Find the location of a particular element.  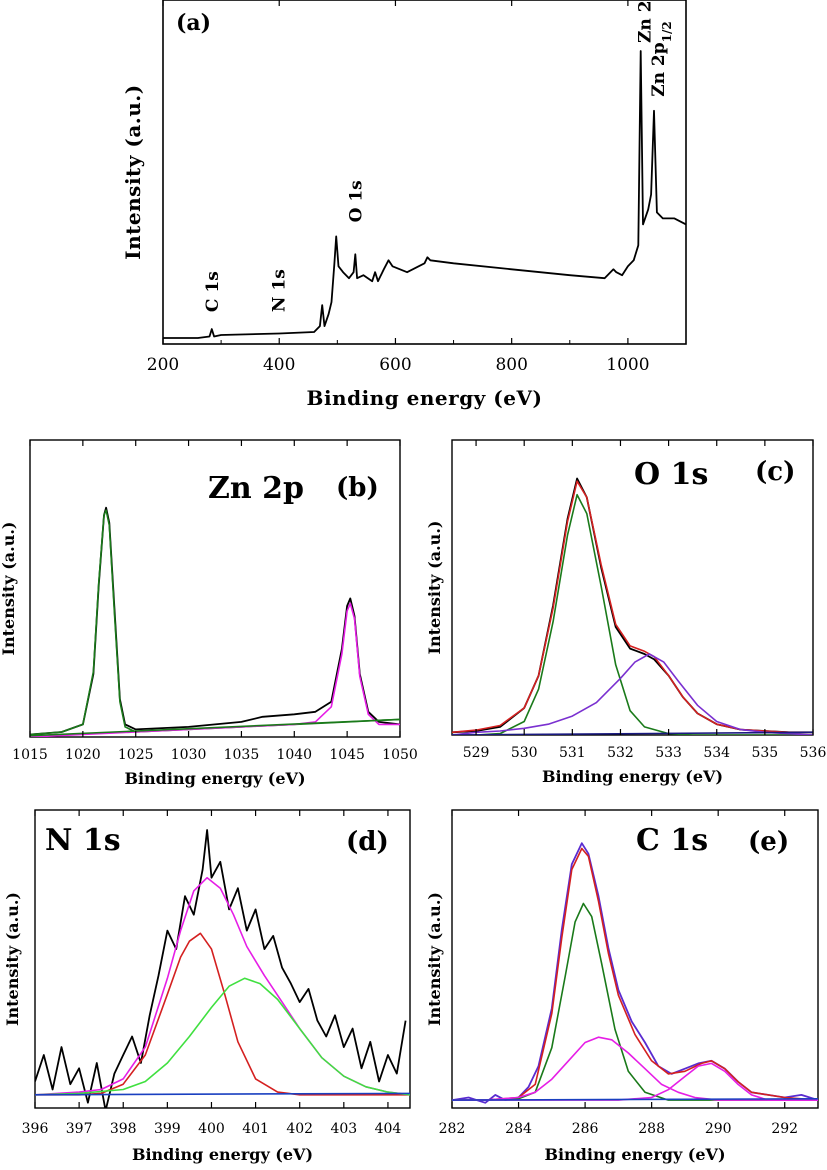

series-group-b is located at coordinates (215, 621).